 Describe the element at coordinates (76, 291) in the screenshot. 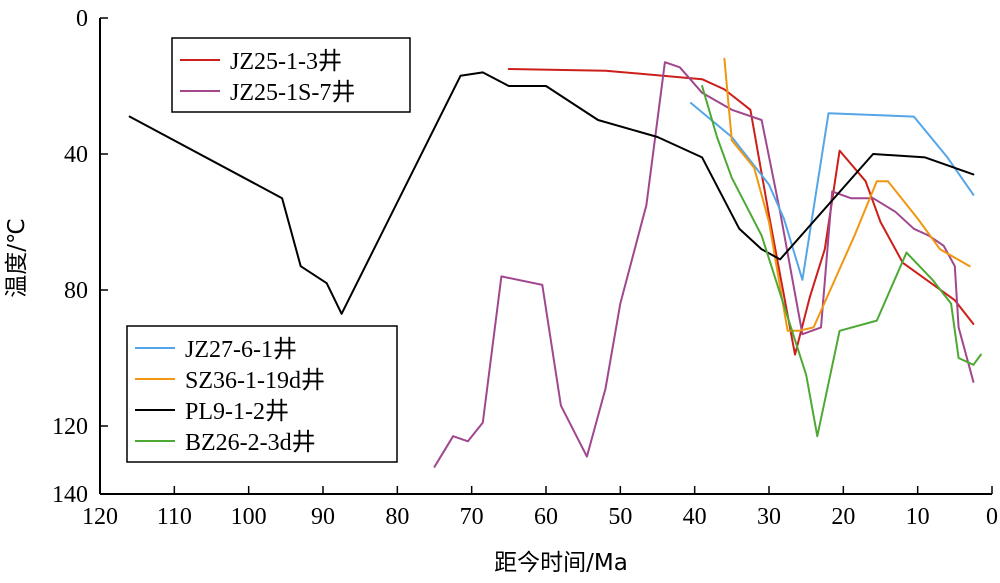

I see `y-tick-label: 80` at that location.